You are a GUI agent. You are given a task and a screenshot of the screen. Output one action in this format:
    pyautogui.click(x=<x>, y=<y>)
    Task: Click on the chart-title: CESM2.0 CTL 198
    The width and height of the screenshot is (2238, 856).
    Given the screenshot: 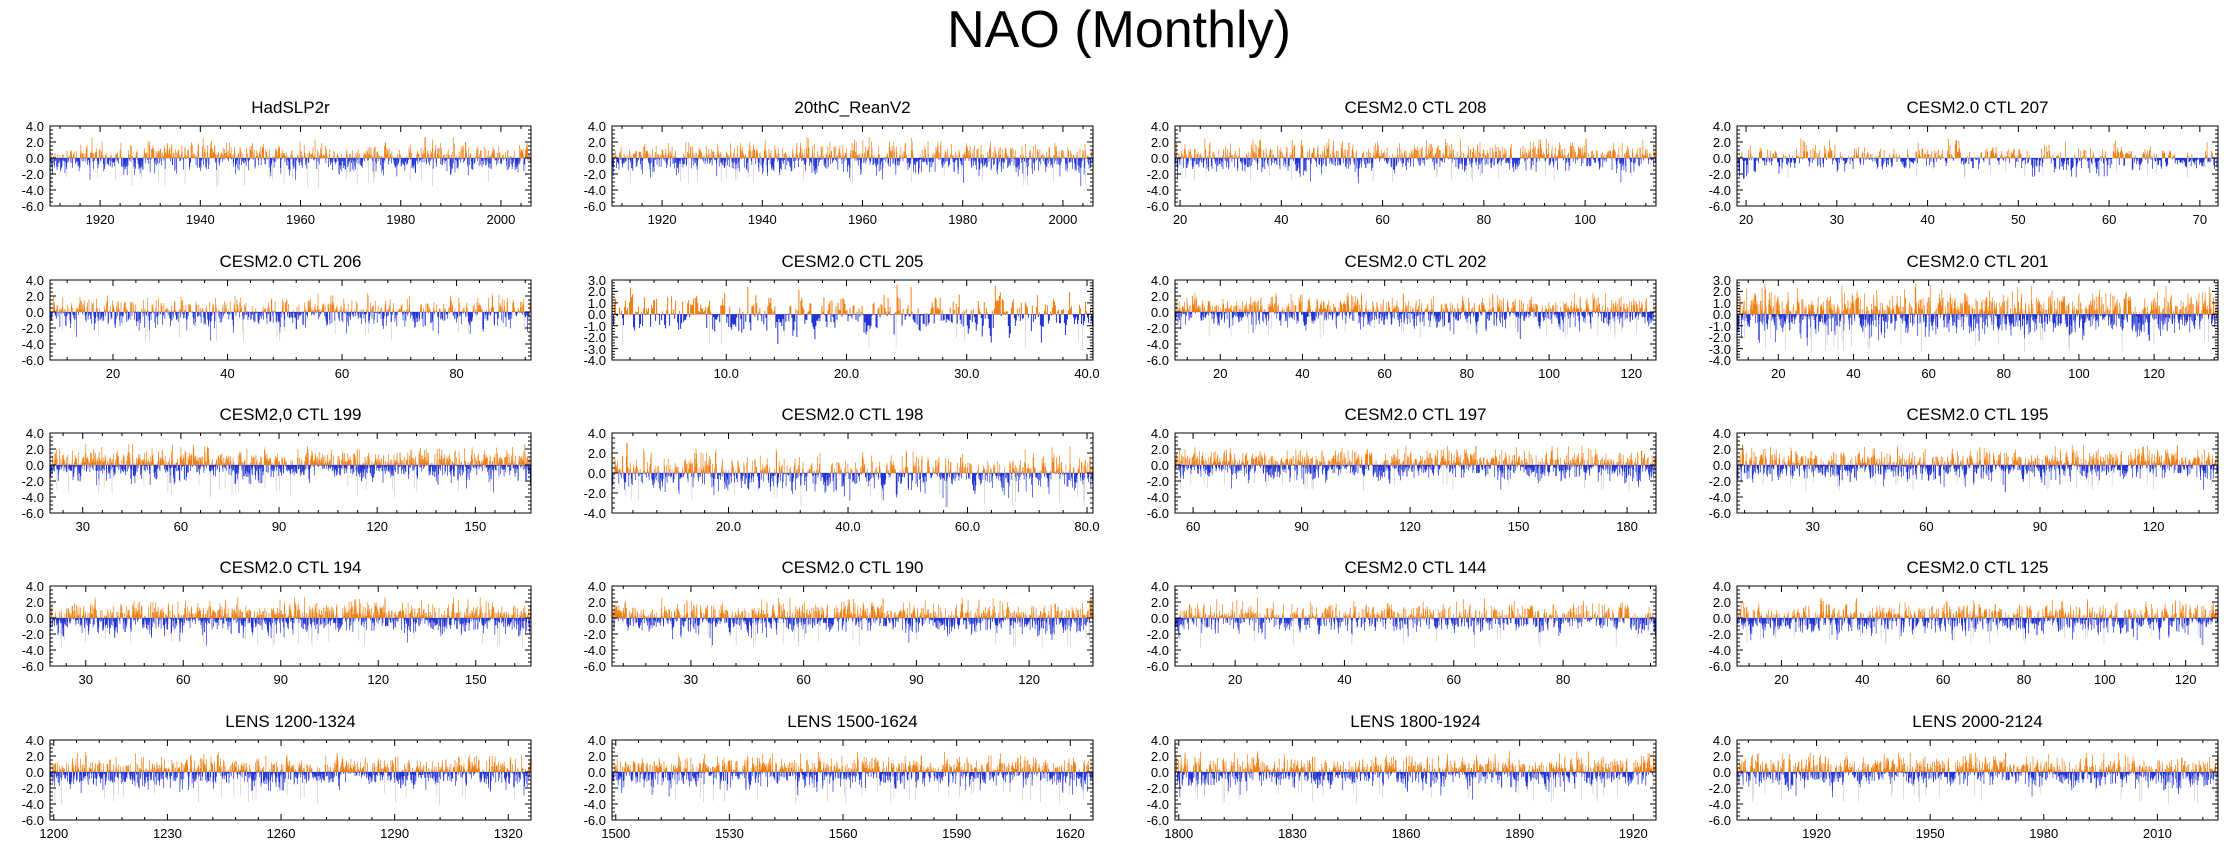 What is the action you would take?
    pyautogui.click(x=852, y=414)
    